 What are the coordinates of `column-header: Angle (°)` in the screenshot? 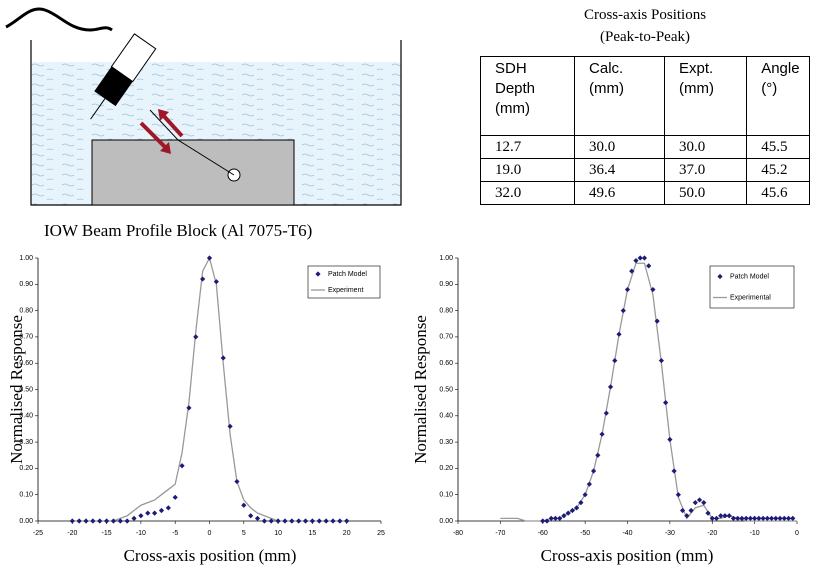 It's located at (778, 96).